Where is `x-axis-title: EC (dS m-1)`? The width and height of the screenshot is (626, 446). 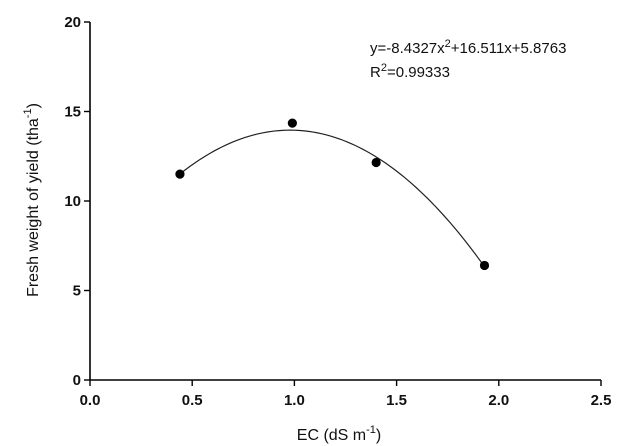
x-axis-title: EC (dS m-1) is located at coordinates (339, 434).